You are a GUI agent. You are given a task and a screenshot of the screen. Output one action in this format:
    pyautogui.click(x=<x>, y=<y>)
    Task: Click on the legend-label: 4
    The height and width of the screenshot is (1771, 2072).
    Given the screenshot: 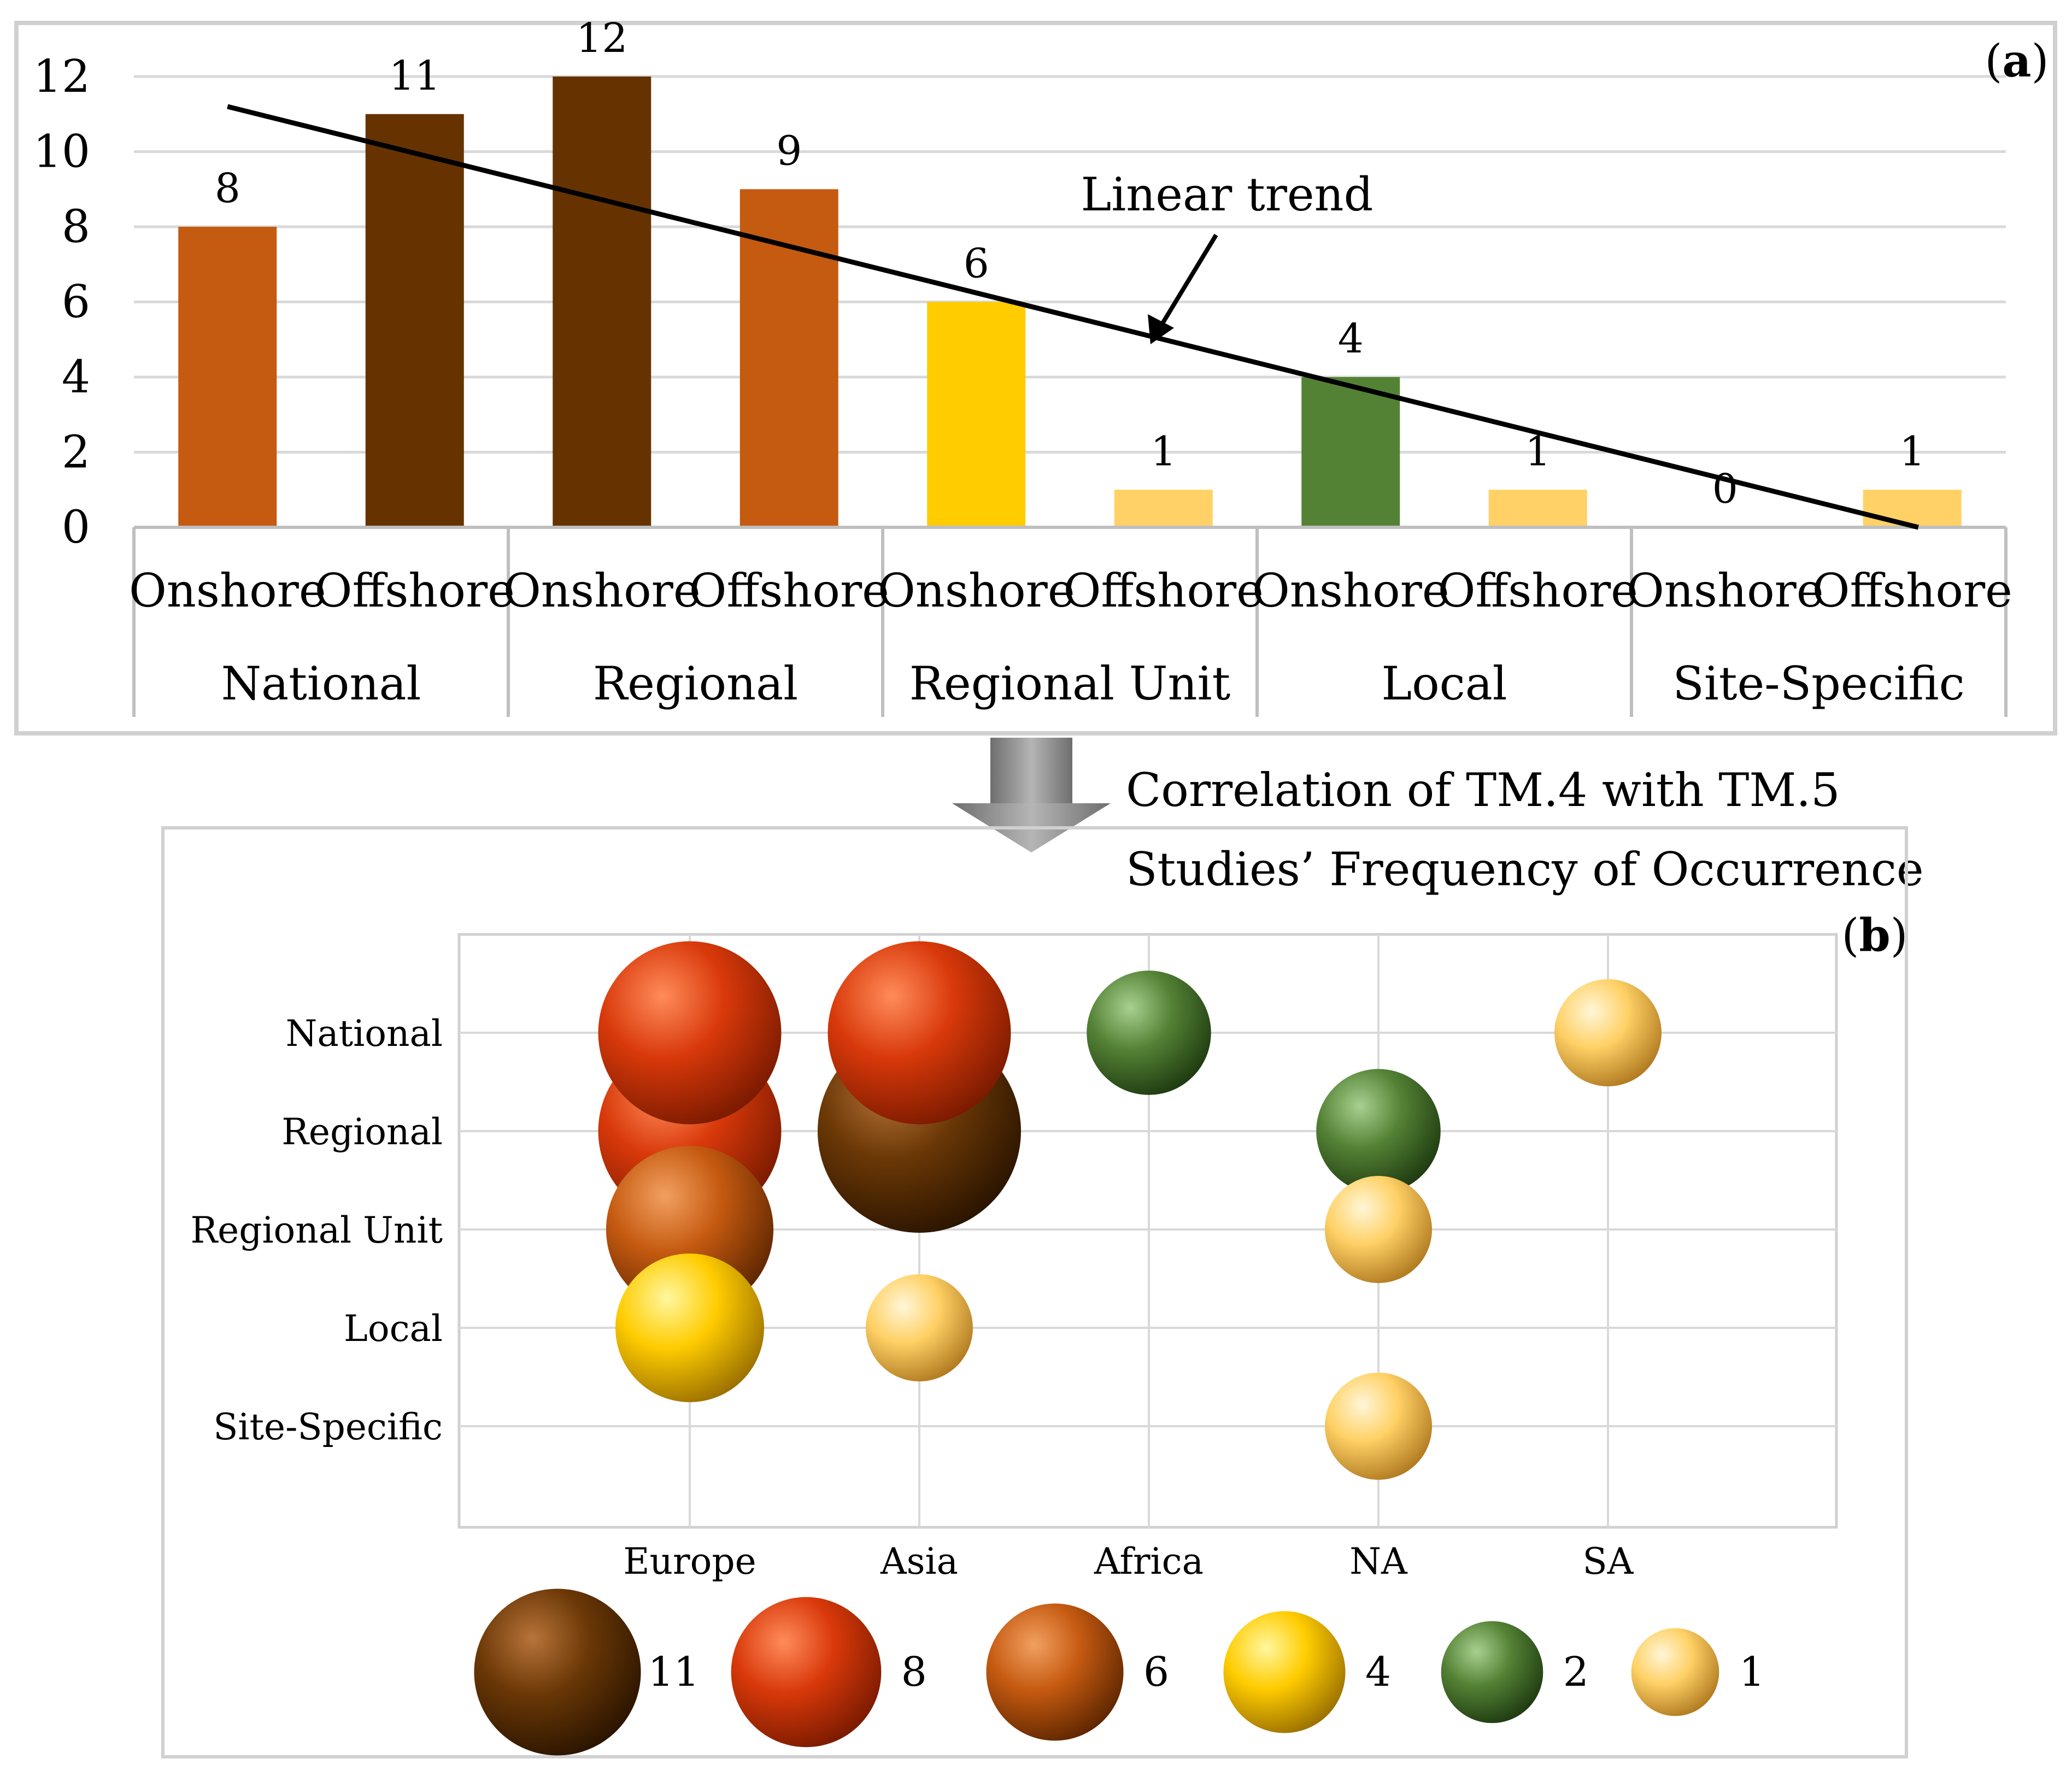 What is the action you would take?
    pyautogui.click(x=1378, y=1673)
    